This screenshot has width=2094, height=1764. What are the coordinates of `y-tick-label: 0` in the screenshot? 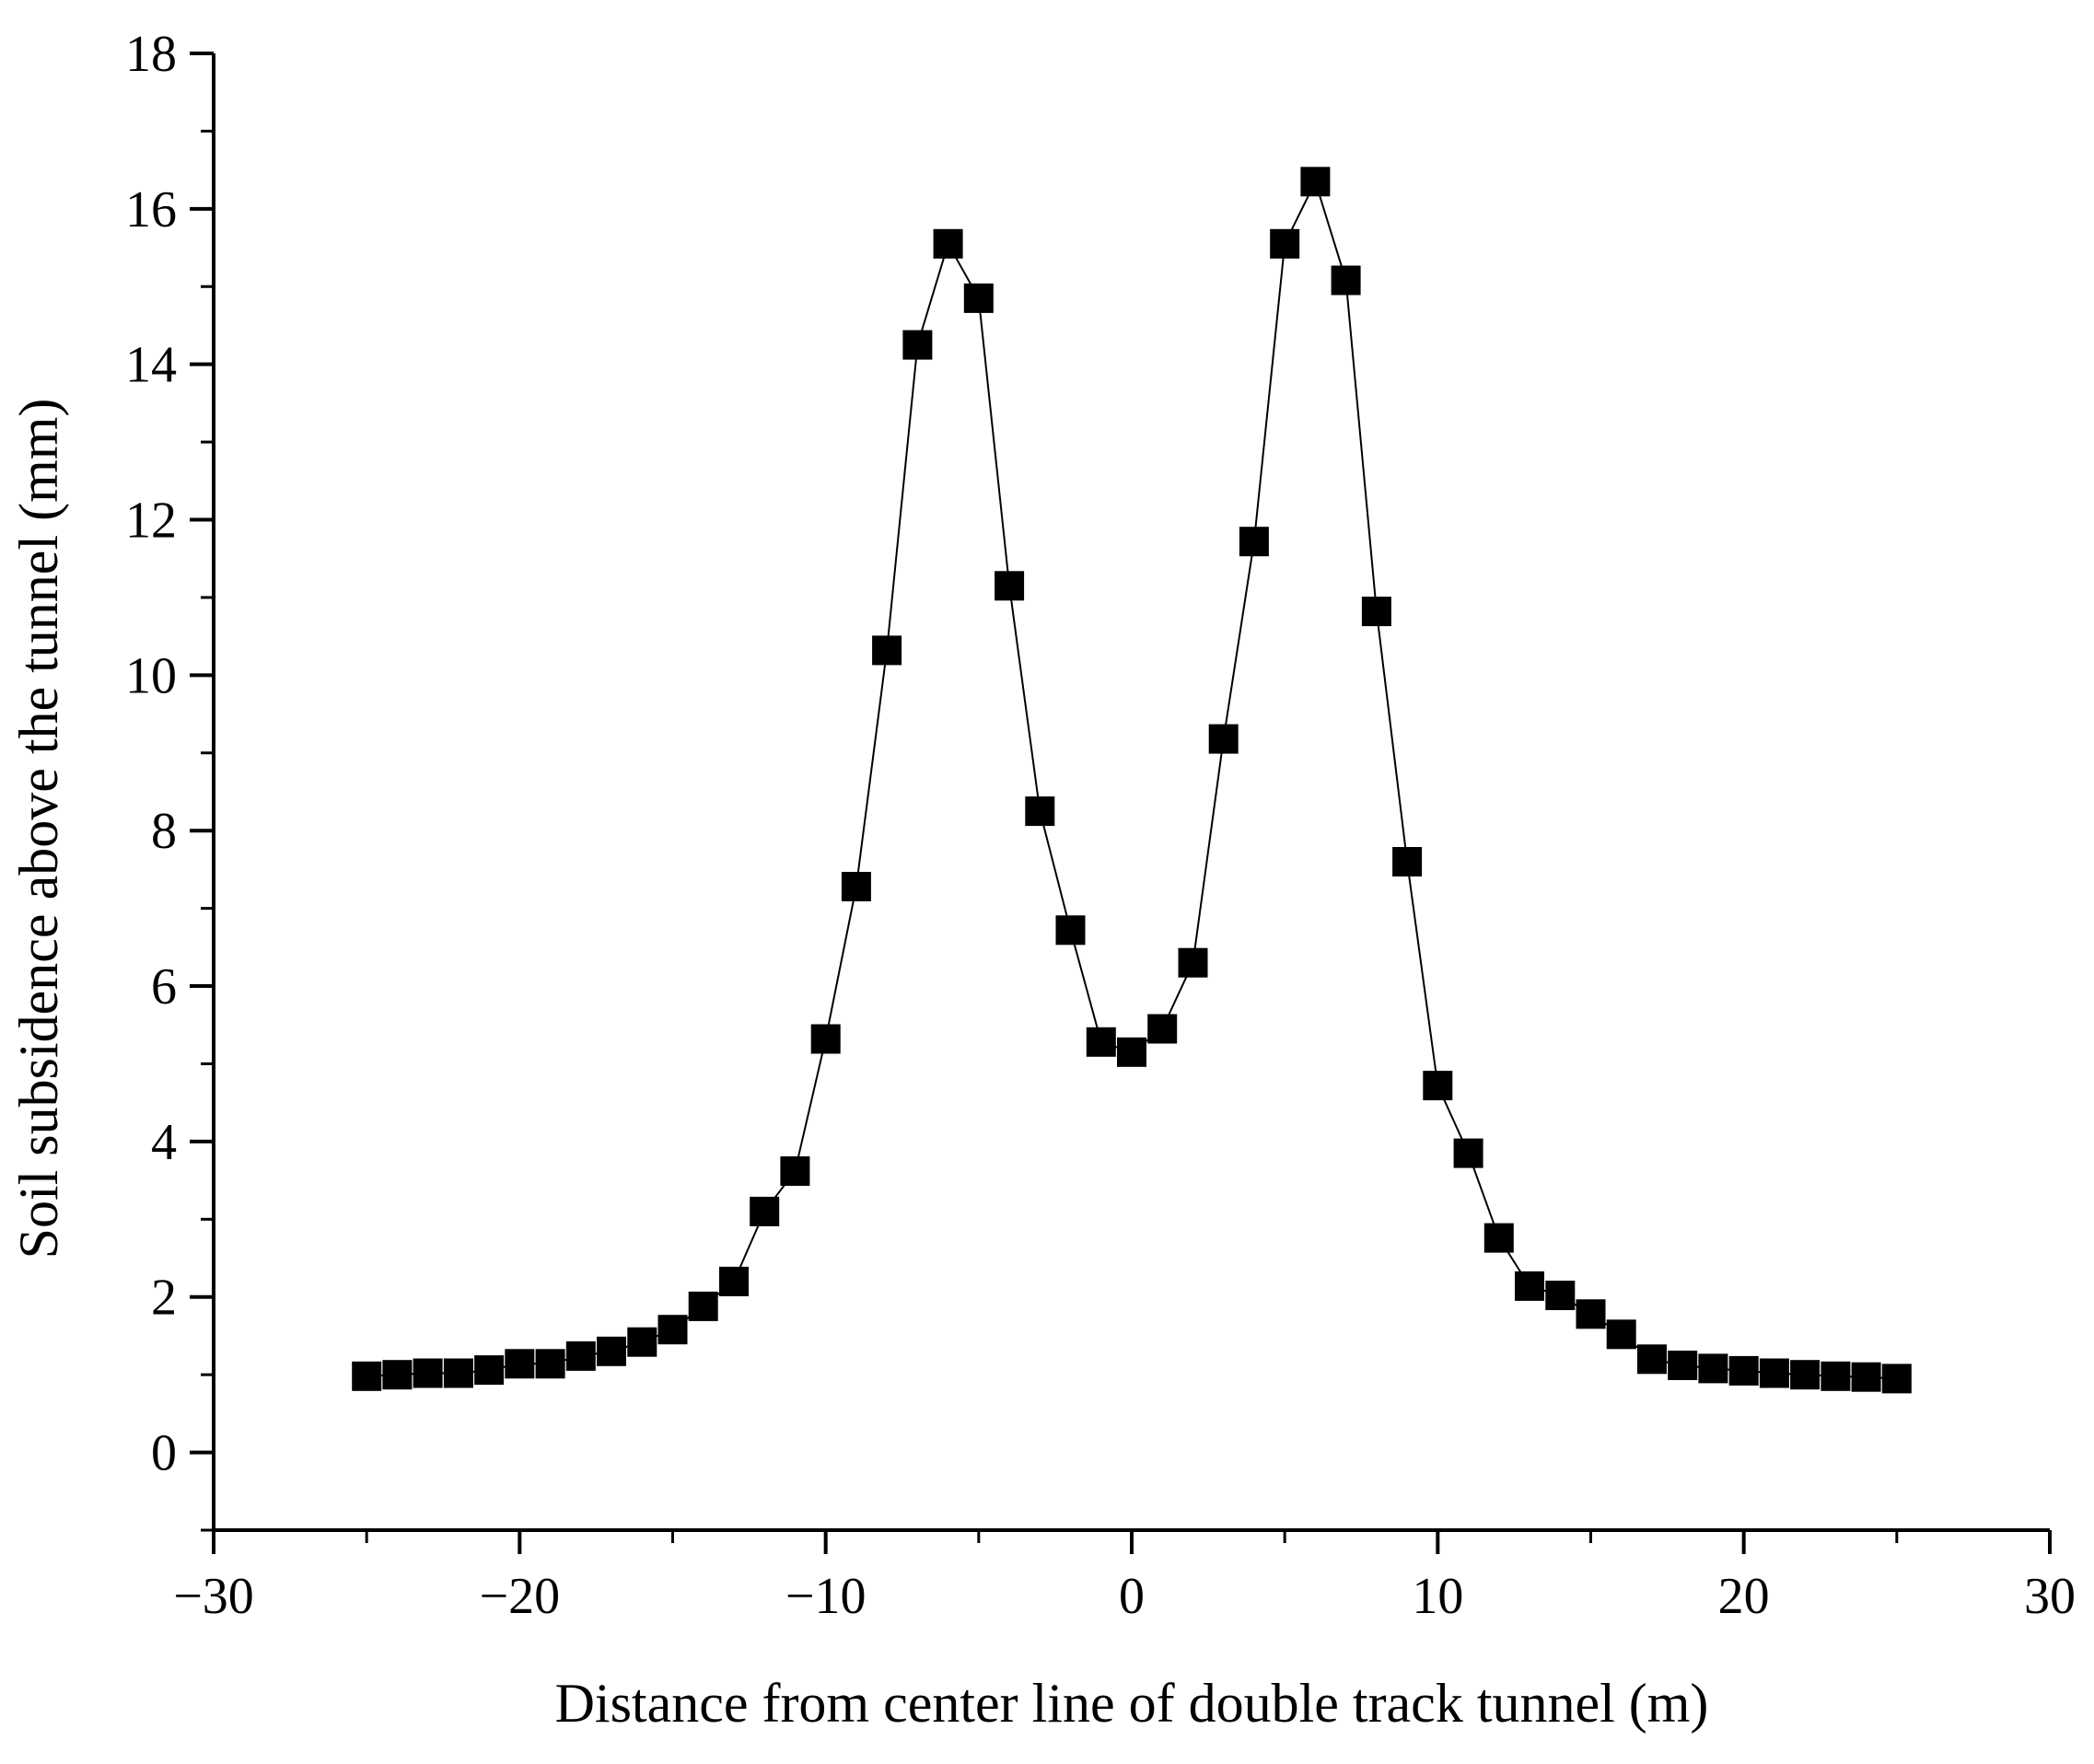 It's located at (164, 1453).